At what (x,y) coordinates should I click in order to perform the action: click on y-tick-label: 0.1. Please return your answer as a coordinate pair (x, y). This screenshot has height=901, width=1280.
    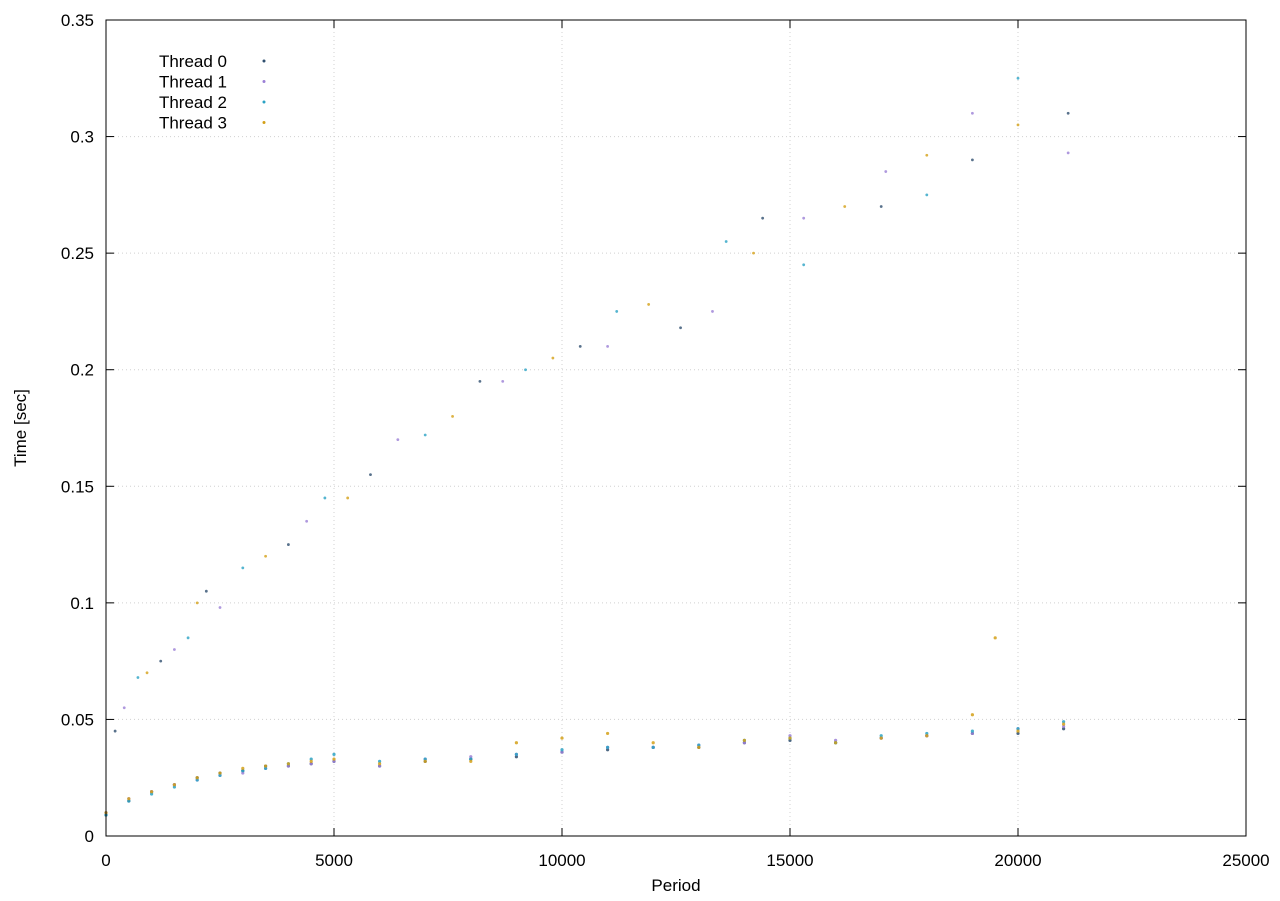
    Looking at the image, I should click on (82, 603).